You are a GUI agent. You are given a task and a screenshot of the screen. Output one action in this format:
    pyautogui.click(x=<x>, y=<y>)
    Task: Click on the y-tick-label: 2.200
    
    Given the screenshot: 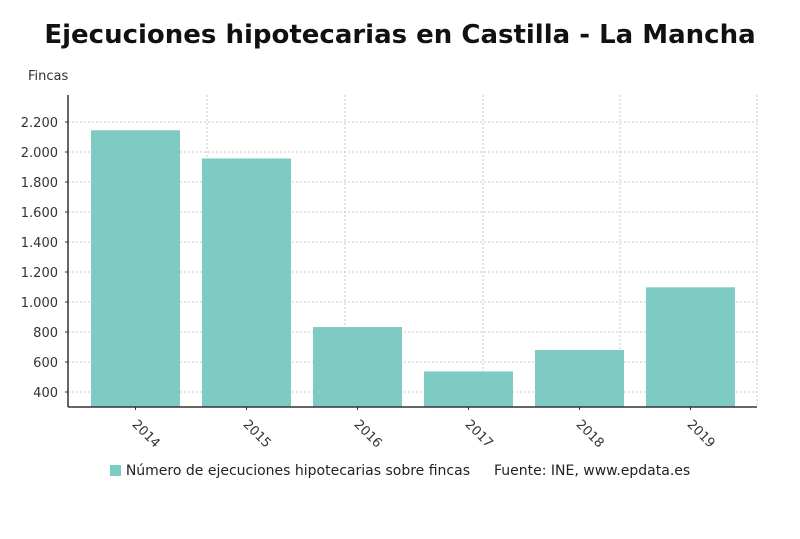 What is the action you would take?
    pyautogui.click(x=39, y=123)
    